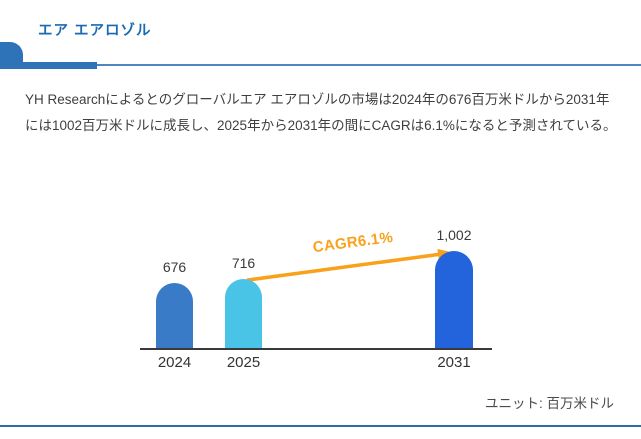 This screenshot has height=439, width=641. What do you see at coordinates (174, 315) in the screenshot?
I see `bar-2024` at bounding box center [174, 315].